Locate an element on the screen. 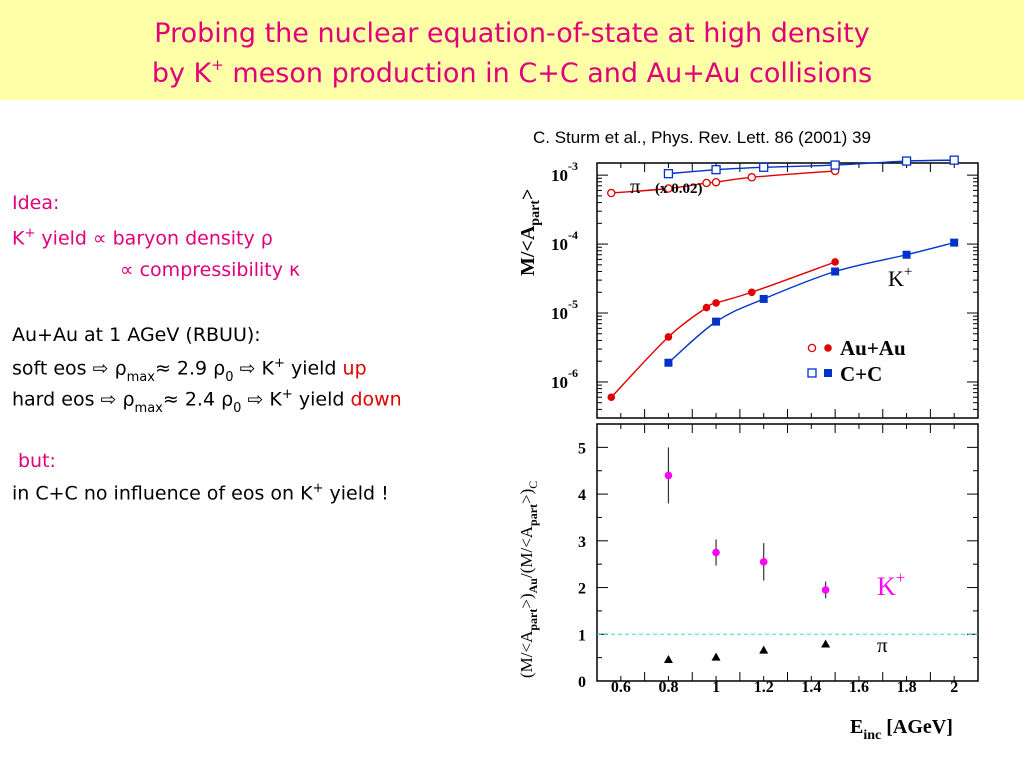 Image resolution: width=1024 pixels, height=768 pixels. bottom-y-label-sub-1: part is located at coordinates (533, 620).